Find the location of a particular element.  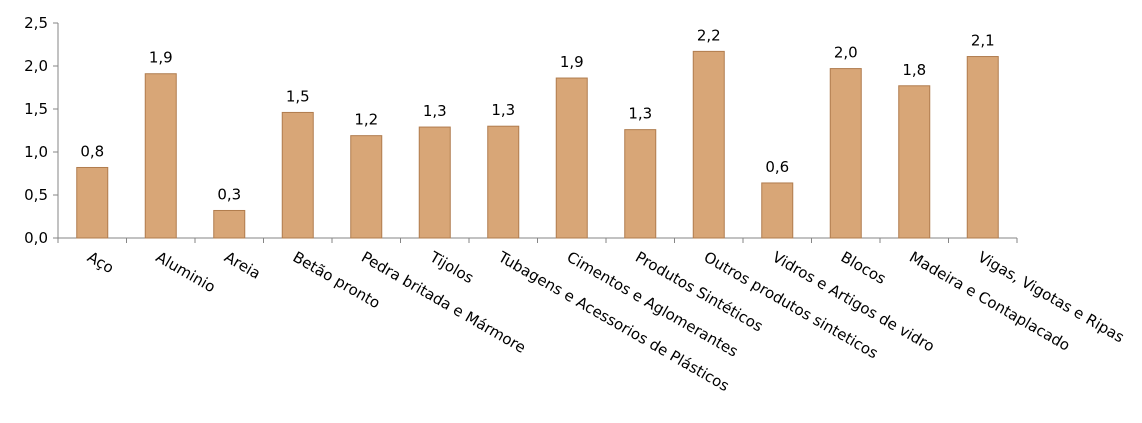

data-label: 2,1 is located at coordinates (983, 41).